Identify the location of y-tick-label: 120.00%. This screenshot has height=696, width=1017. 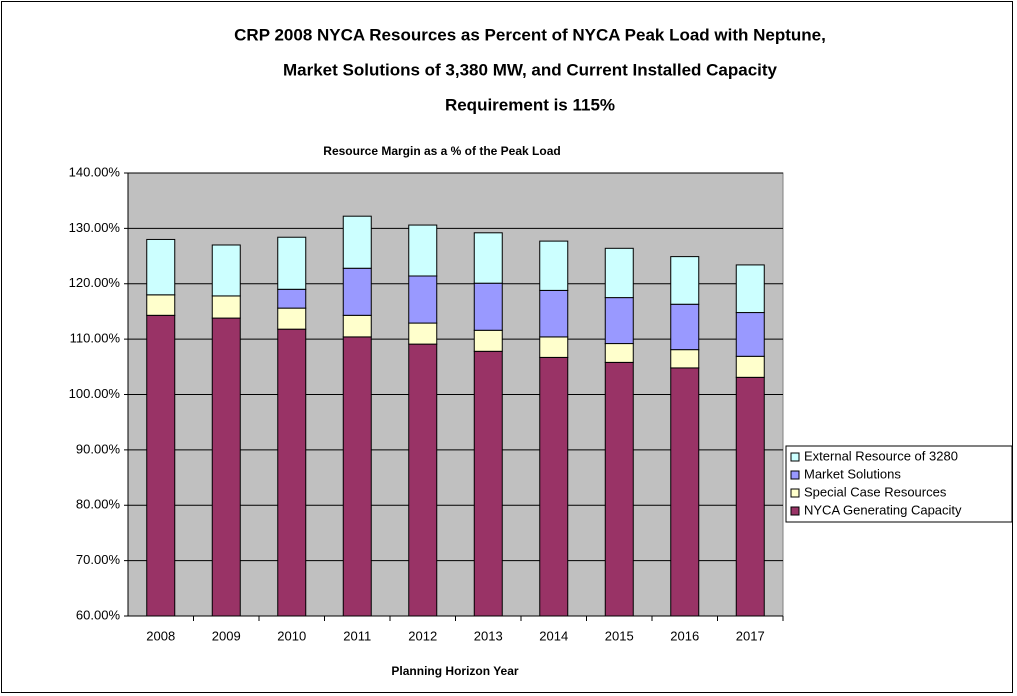
(95, 282).